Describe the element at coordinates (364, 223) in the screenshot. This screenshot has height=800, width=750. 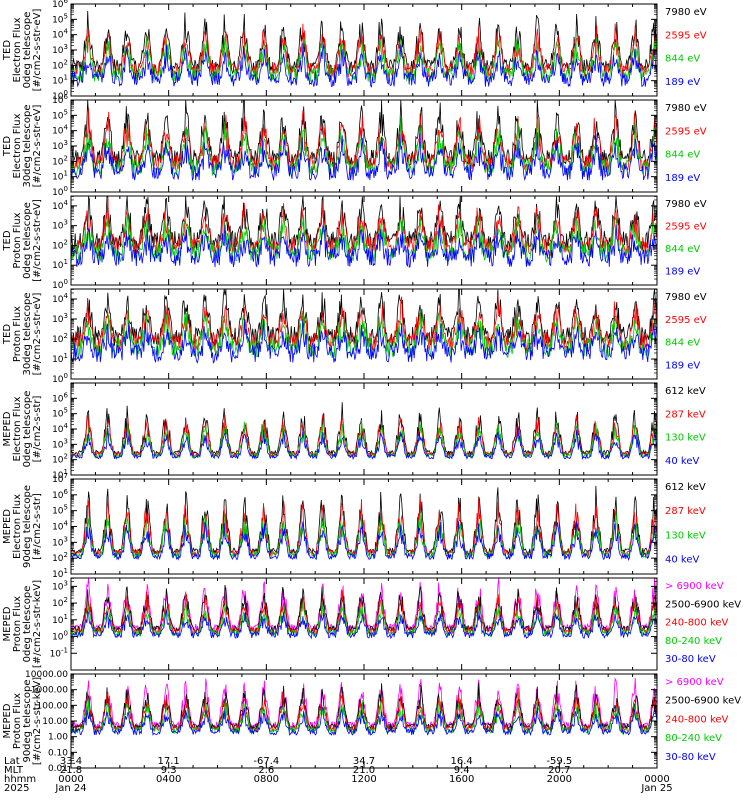
I see `series-3-black` at that location.